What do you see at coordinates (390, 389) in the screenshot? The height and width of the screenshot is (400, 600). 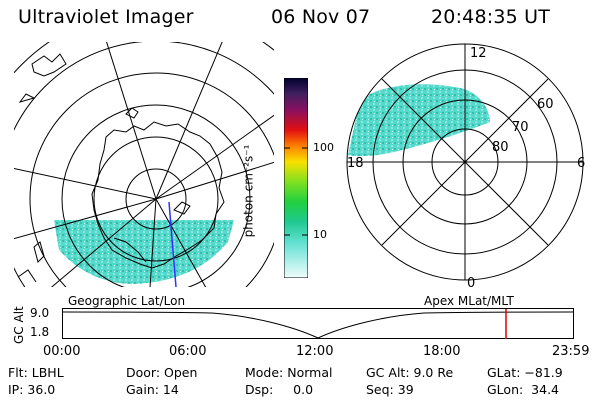 I see `info-seq: Seq: 39` at bounding box center [390, 389].